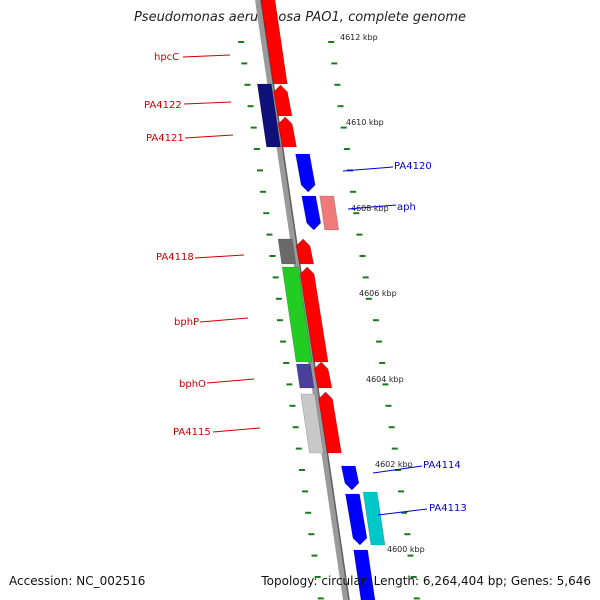 Image resolution: width=600 pixels, height=600 pixels. What do you see at coordinates (297, 314) in the screenshot?
I see `bphp-neighbor-gene` at bounding box center [297, 314].